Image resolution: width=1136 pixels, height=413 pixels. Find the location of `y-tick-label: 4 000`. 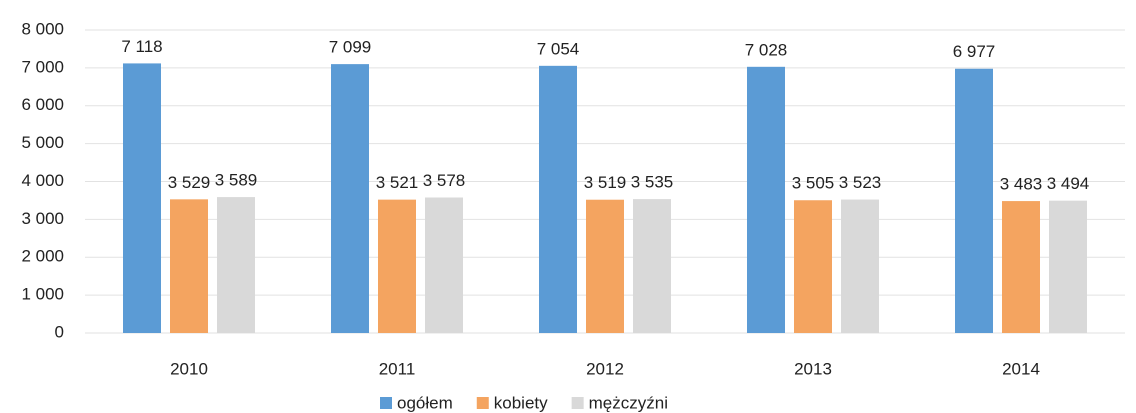

y-tick-label: 4 000 is located at coordinates (42, 180).